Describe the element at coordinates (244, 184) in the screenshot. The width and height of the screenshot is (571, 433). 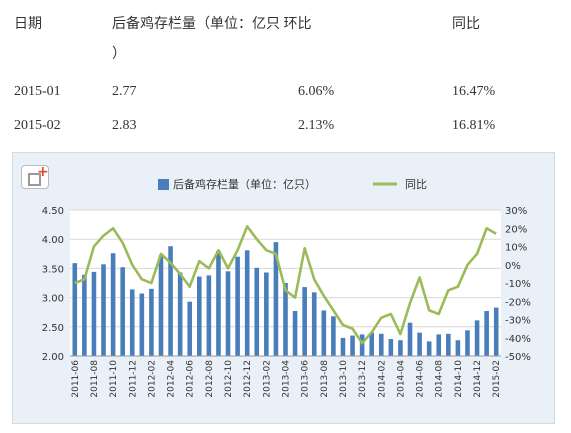
I see `legend-bar-label: 后备鸡存栏量（单位：亿只）` at that location.